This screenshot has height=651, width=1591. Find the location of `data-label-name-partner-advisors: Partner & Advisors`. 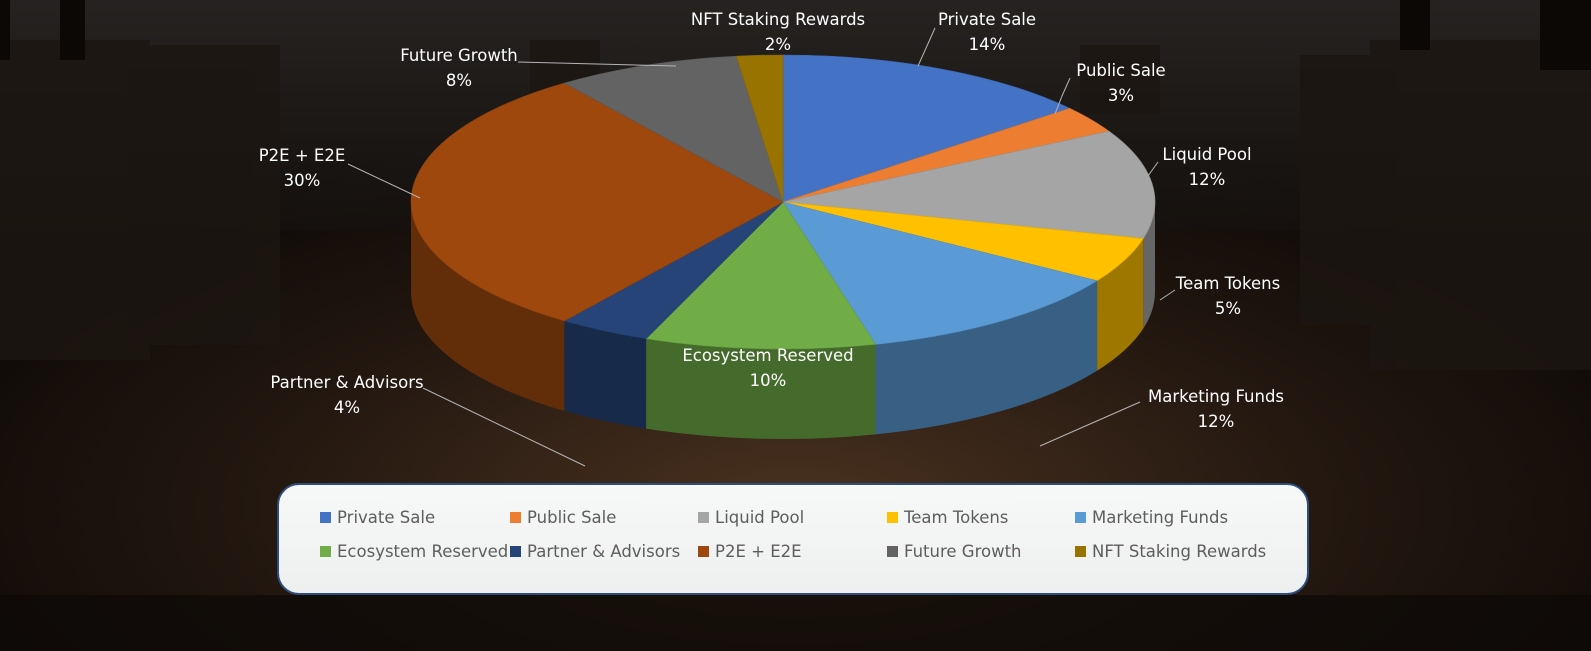

data-label-name-partner-advisors: Partner & Advisors is located at coordinates (346, 382).